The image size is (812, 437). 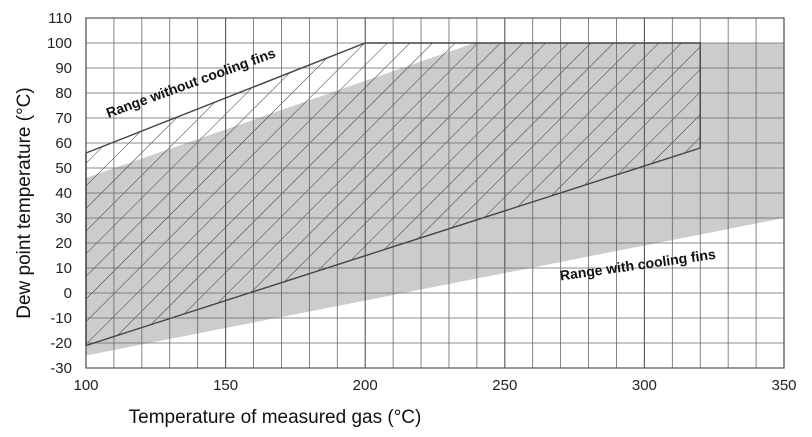 I want to click on x-axis-title: Temperature of measured gas (°C), so click(x=275, y=417).